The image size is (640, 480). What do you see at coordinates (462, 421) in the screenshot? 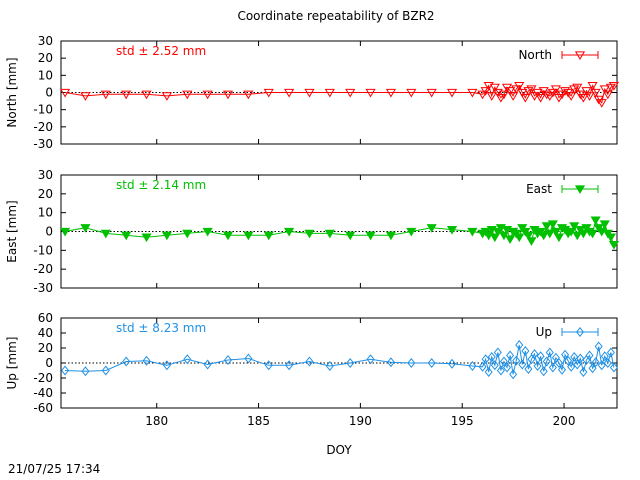
I see `x-tick-label: 195` at bounding box center [462, 421].